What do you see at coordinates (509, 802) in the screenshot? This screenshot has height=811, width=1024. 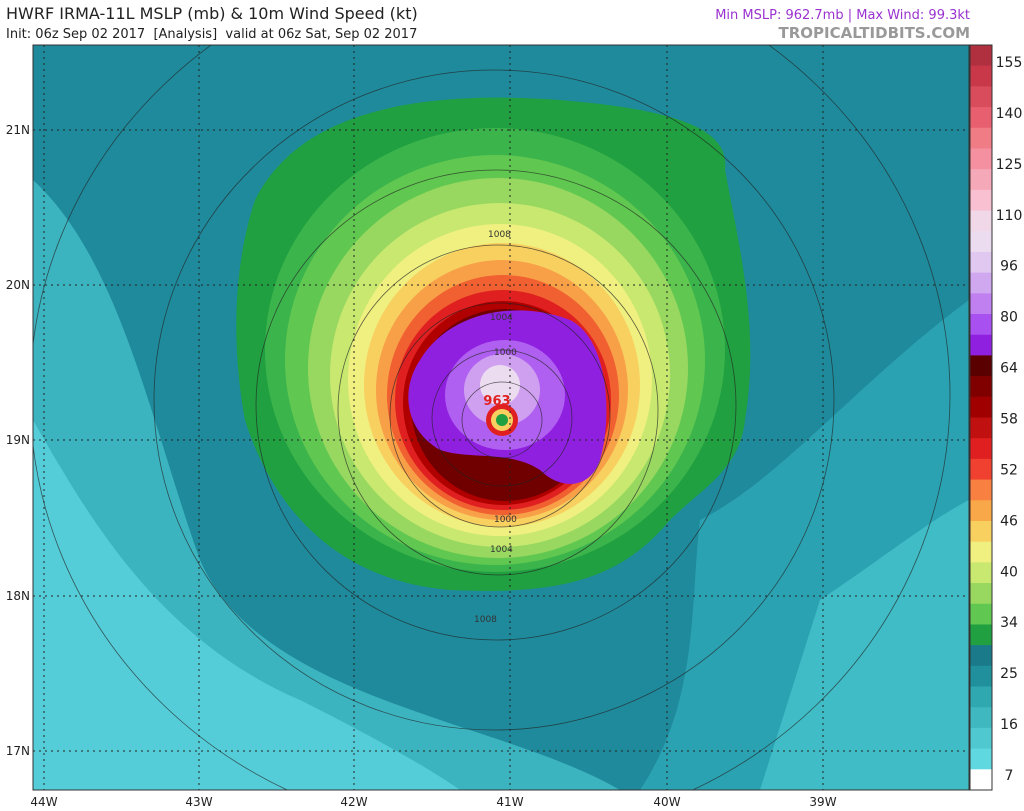 I see `lon-label: 41W` at bounding box center [509, 802].